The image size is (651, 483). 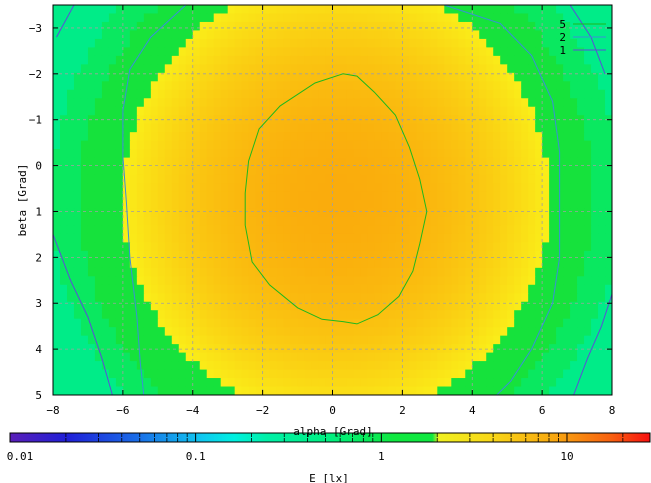 I want to click on x-tick-label: −6, so click(x=122, y=410).